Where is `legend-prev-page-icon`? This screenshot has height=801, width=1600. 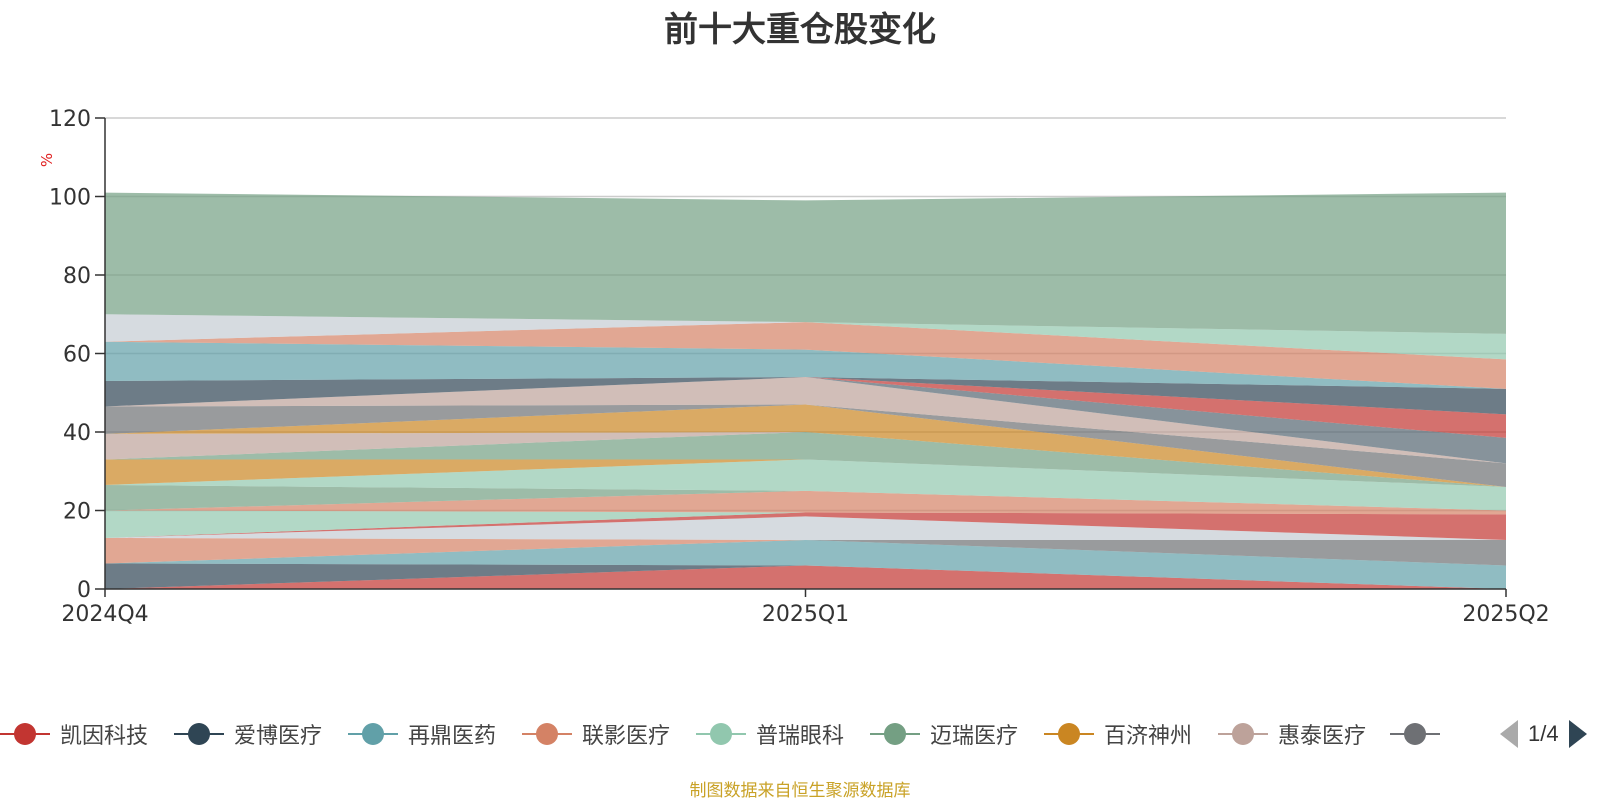 legend-prev-page-icon is located at coordinates (1509, 734).